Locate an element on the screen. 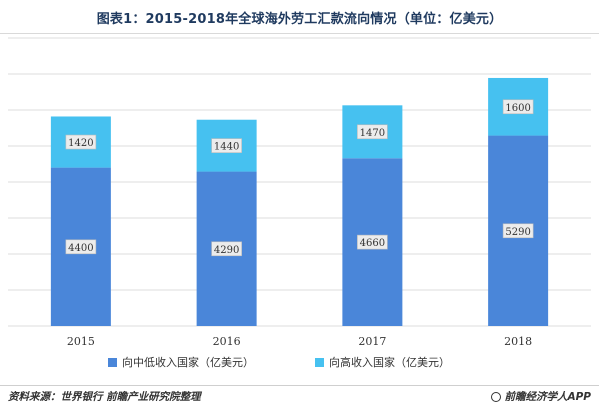  chart-title: 图表1：2015-2018年全球海外劳工汇款流向情况（单位：亿美元） is located at coordinates (299, 19).